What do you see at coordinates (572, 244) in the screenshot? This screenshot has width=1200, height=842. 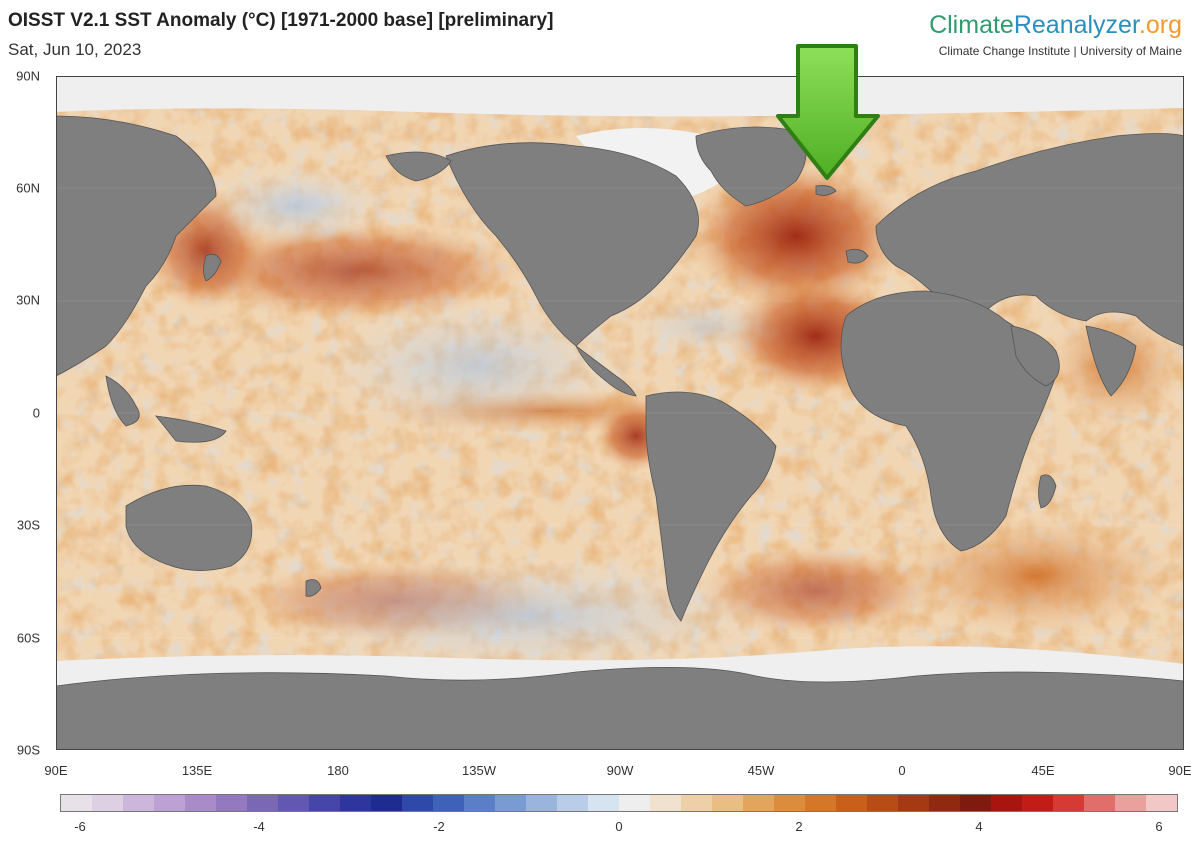 I see `north-america` at bounding box center [572, 244].